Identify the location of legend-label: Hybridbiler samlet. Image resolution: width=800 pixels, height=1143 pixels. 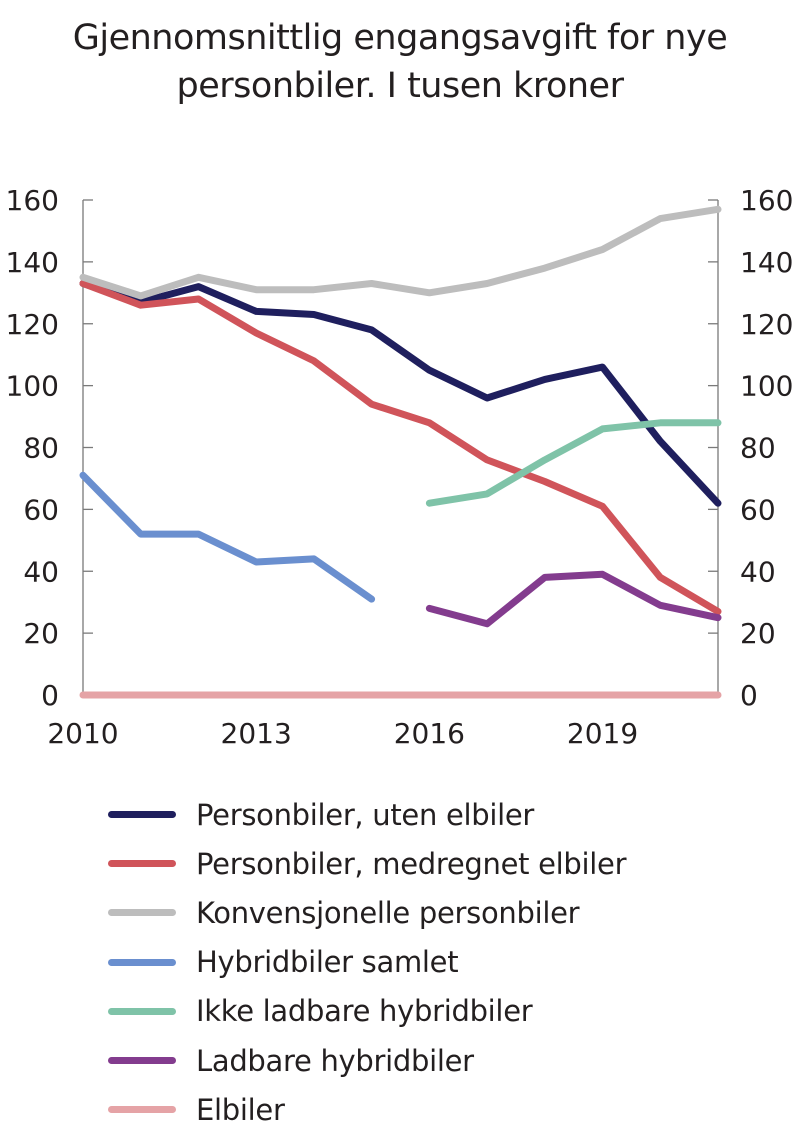
(327, 962).